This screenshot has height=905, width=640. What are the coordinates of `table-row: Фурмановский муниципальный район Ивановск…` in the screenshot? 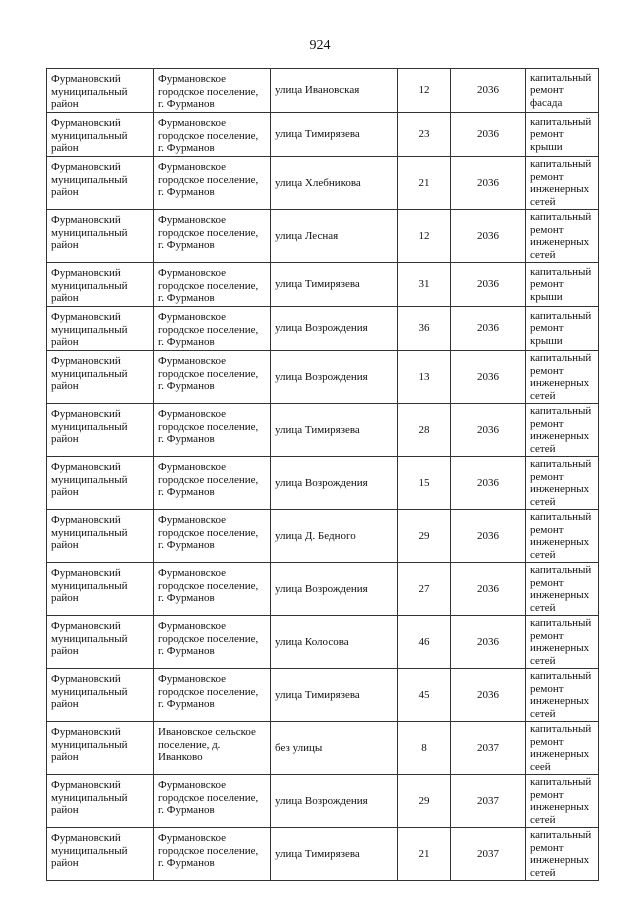 It's located at (322, 748).